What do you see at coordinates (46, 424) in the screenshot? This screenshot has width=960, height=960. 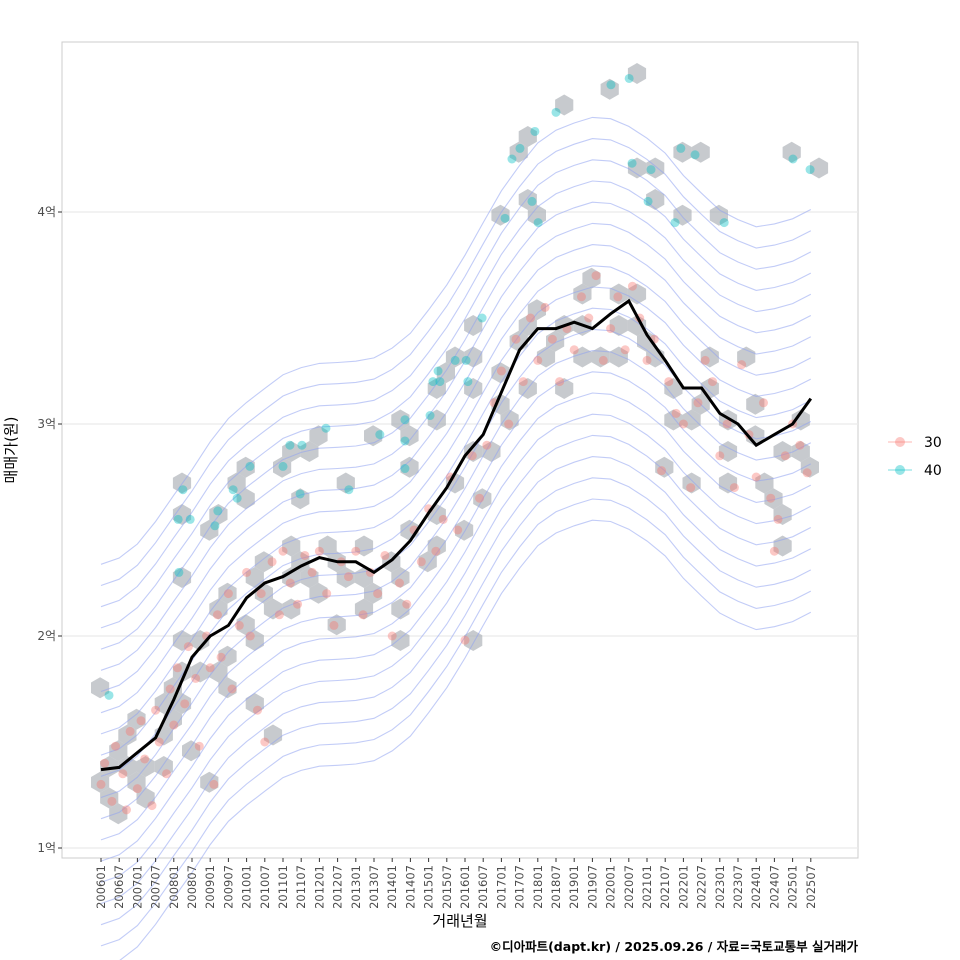 I see `y-tick-label: 3억` at bounding box center [46, 424].